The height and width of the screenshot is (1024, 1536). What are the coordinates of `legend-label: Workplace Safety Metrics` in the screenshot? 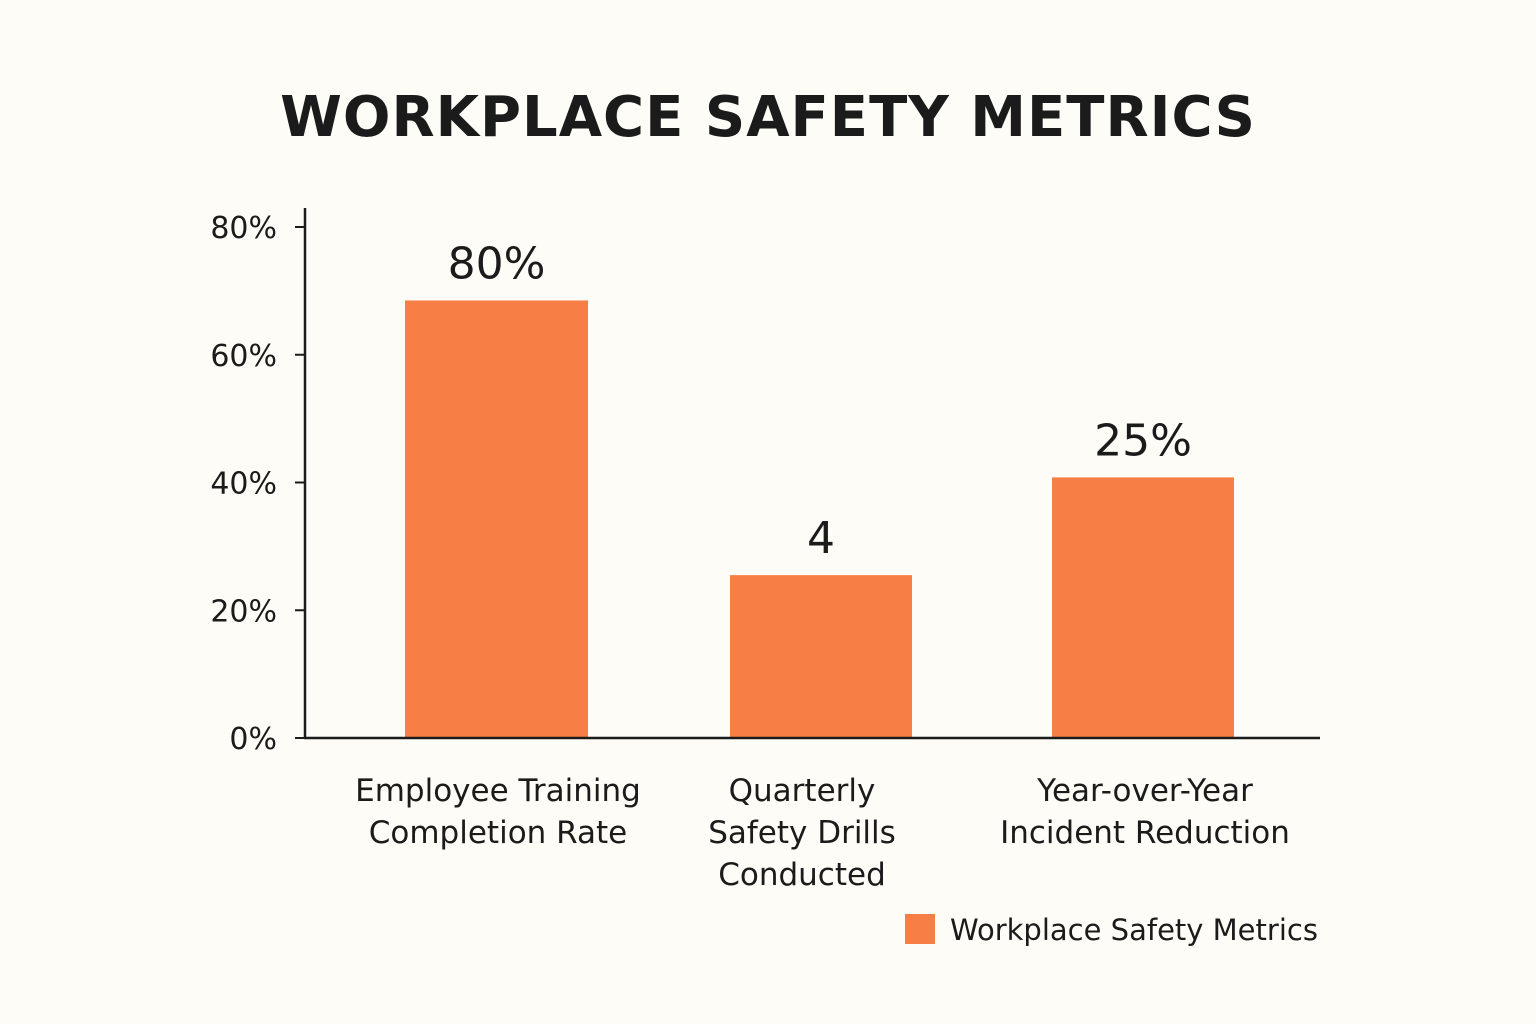 It's located at (1134, 930).